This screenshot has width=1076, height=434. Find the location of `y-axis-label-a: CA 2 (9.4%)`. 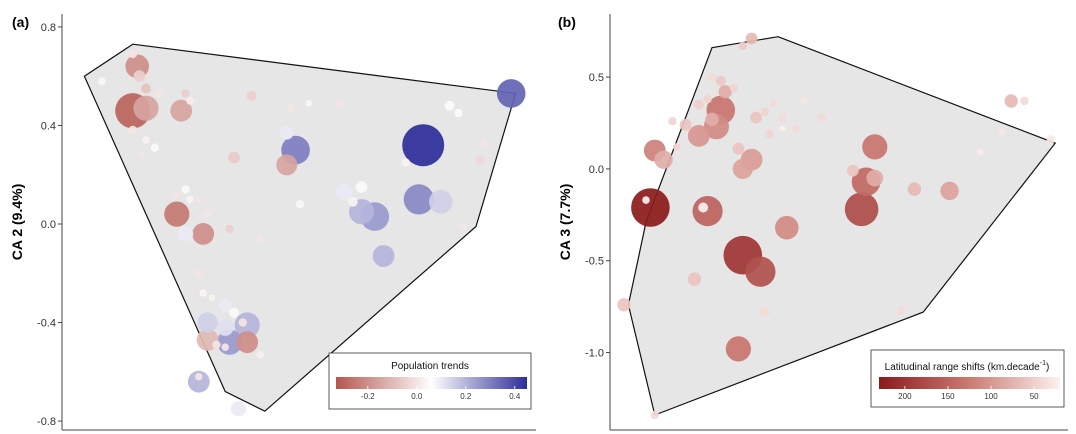

y-axis-label-a: CA 2 (9.4%) is located at coordinates (17, 222).